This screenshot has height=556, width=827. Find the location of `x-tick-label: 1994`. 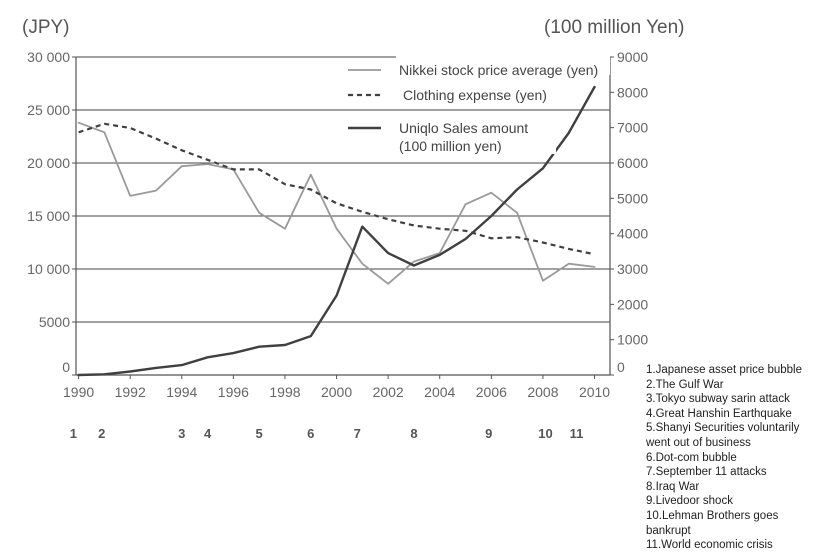

x-tick-label: 1994 is located at coordinates (181, 392).